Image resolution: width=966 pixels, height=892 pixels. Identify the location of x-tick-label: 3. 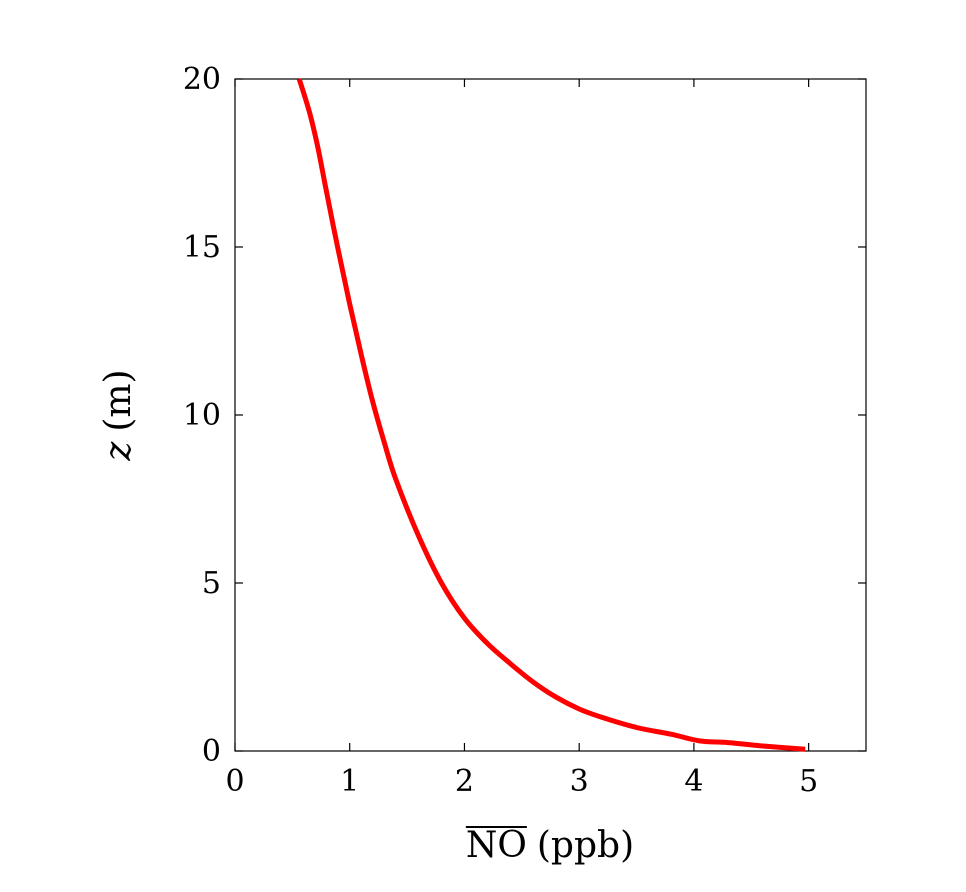
(579, 781).